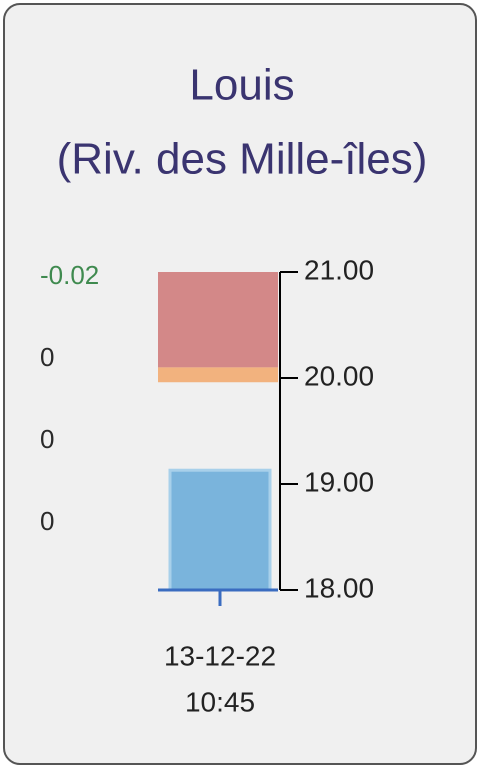 Image resolution: width=480 pixels, height=773 pixels. What do you see at coordinates (242, 159) in the screenshot?
I see `subtitle: (Riv. des Mille-îles)` at bounding box center [242, 159].